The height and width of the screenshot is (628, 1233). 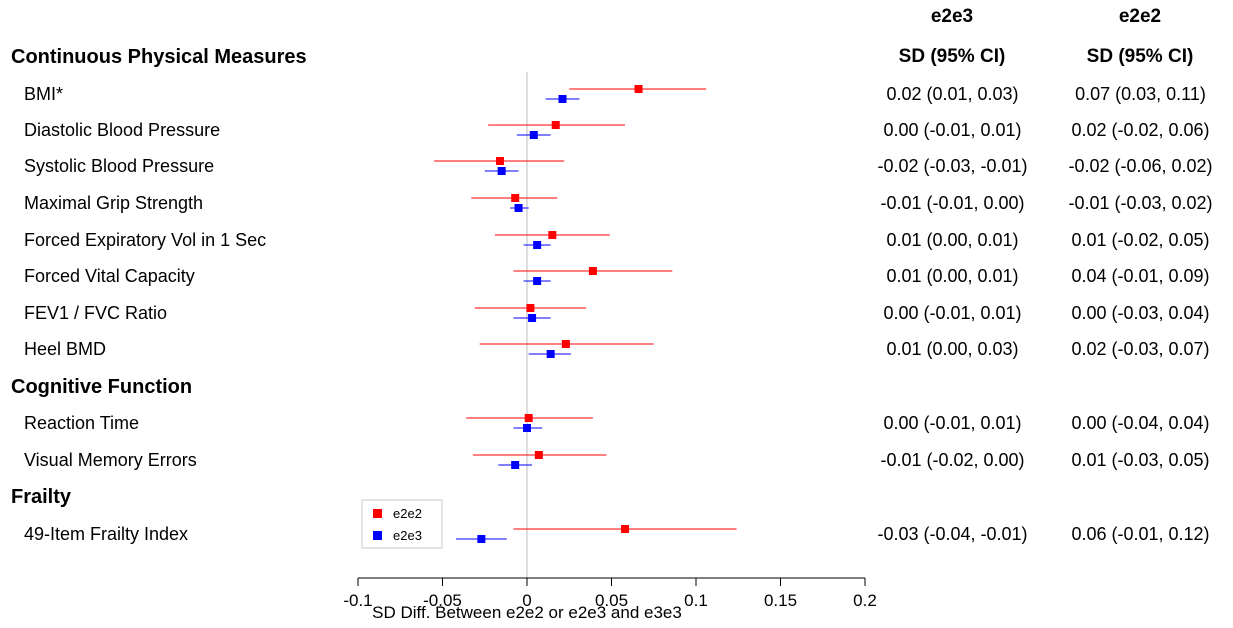 What do you see at coordinates (865, 600) in the screenshot?
I see `x-tick-label: 0.2` at bounding box center [865, 600].